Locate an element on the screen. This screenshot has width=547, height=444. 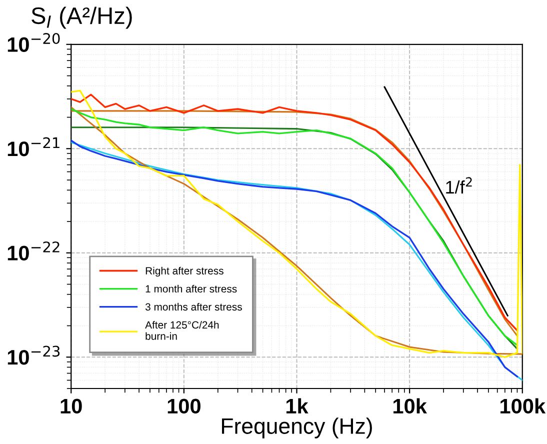
y-tick-label: 10$^{−20}$ is located at coordinates (34, 42).